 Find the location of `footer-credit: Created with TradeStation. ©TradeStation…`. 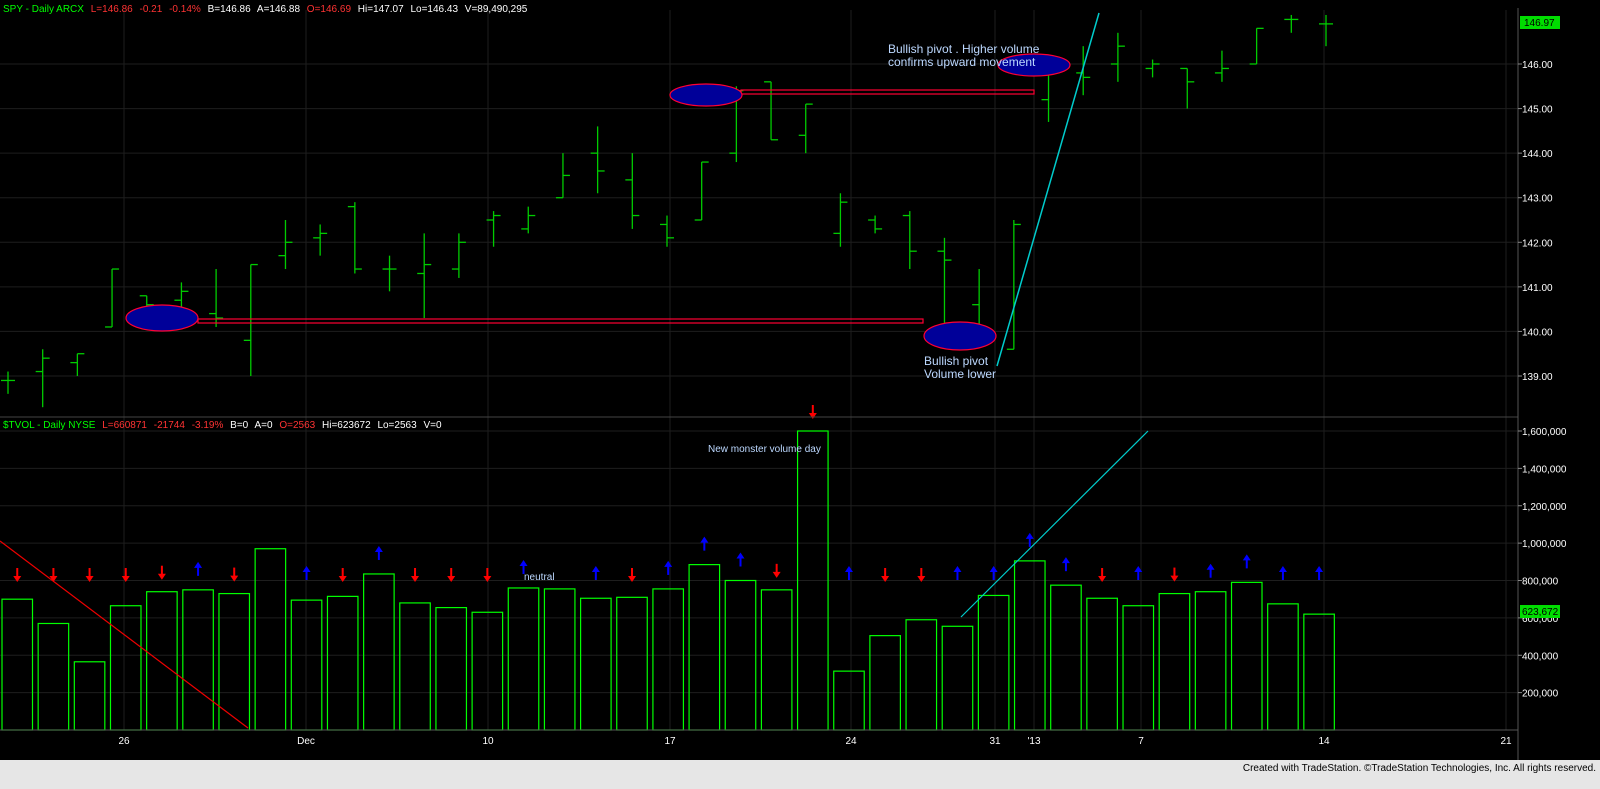

footer-credit: Created with TradeStation. ©TradeStation… is located at coordinates (1419, 768).